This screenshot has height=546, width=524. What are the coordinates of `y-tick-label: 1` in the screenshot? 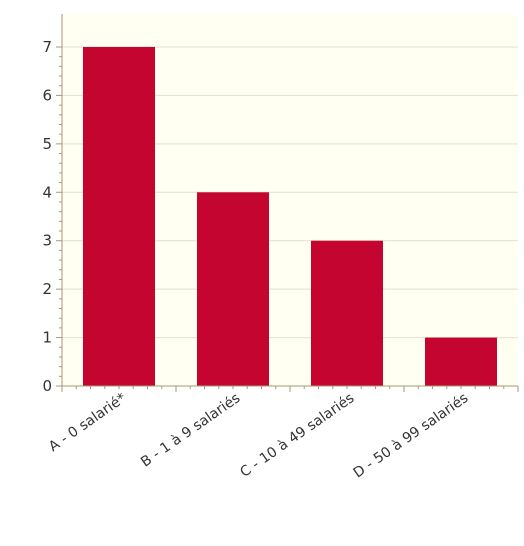 It's located at (47, 338).